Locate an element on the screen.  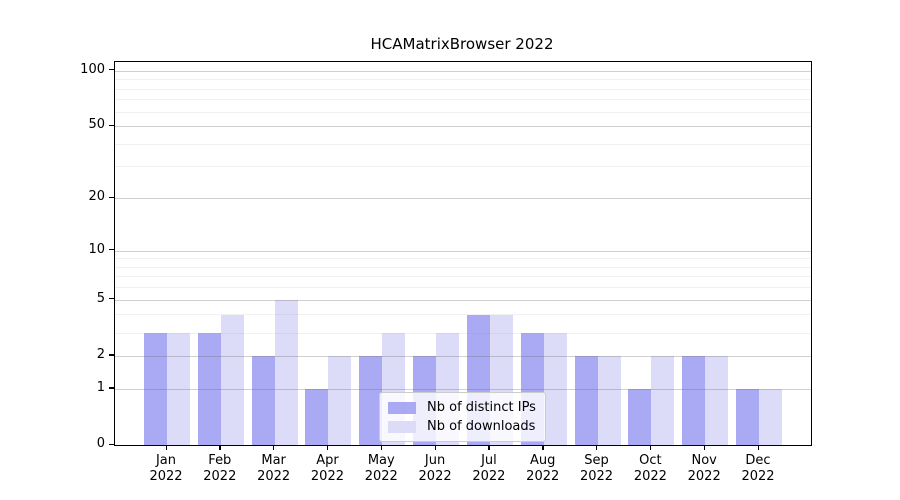
x-tick-label: Sep 2022 is located at coordinates (597, 469).